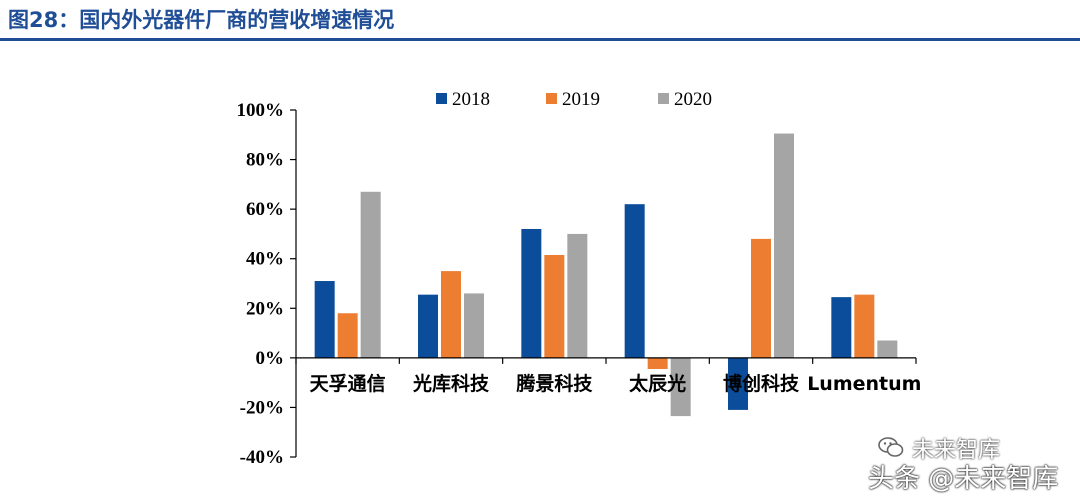  I want to click on legend-label: 2020, so click(693, 99).